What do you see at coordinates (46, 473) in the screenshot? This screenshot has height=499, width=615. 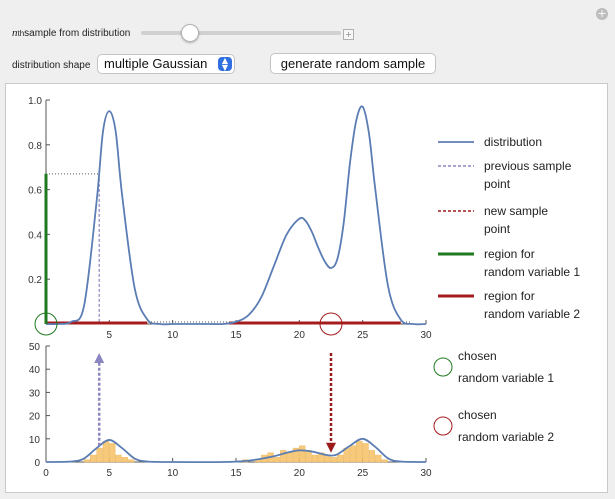 I see `bottom-x-tick-label-0: 0` at bounding box center [46, 473].